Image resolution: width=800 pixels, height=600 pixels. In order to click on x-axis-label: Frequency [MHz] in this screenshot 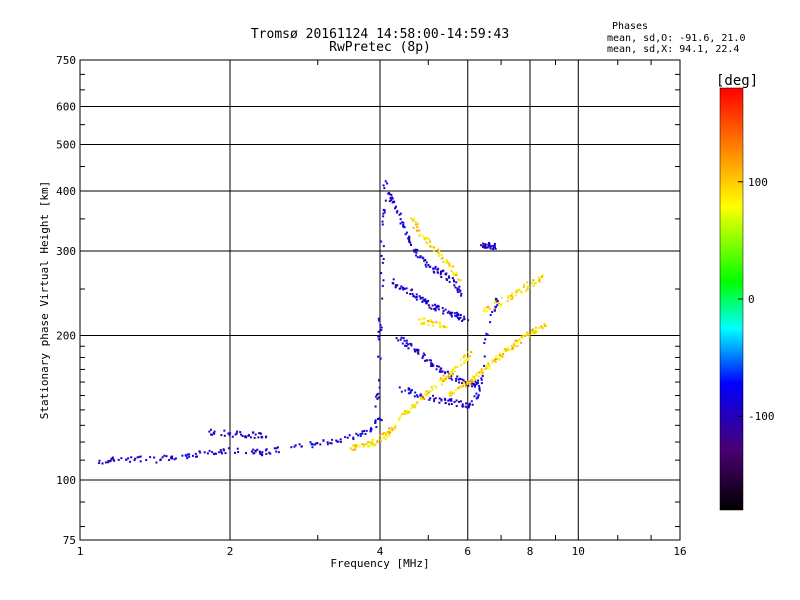, I will do `click(379, 563)`.